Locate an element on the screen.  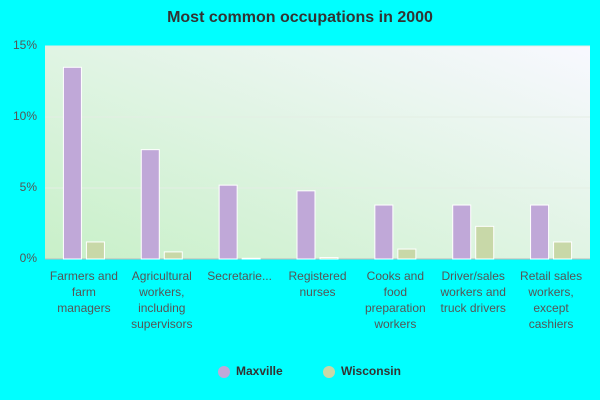
y-tick-label: 5% is located at coordinates (29, 187).